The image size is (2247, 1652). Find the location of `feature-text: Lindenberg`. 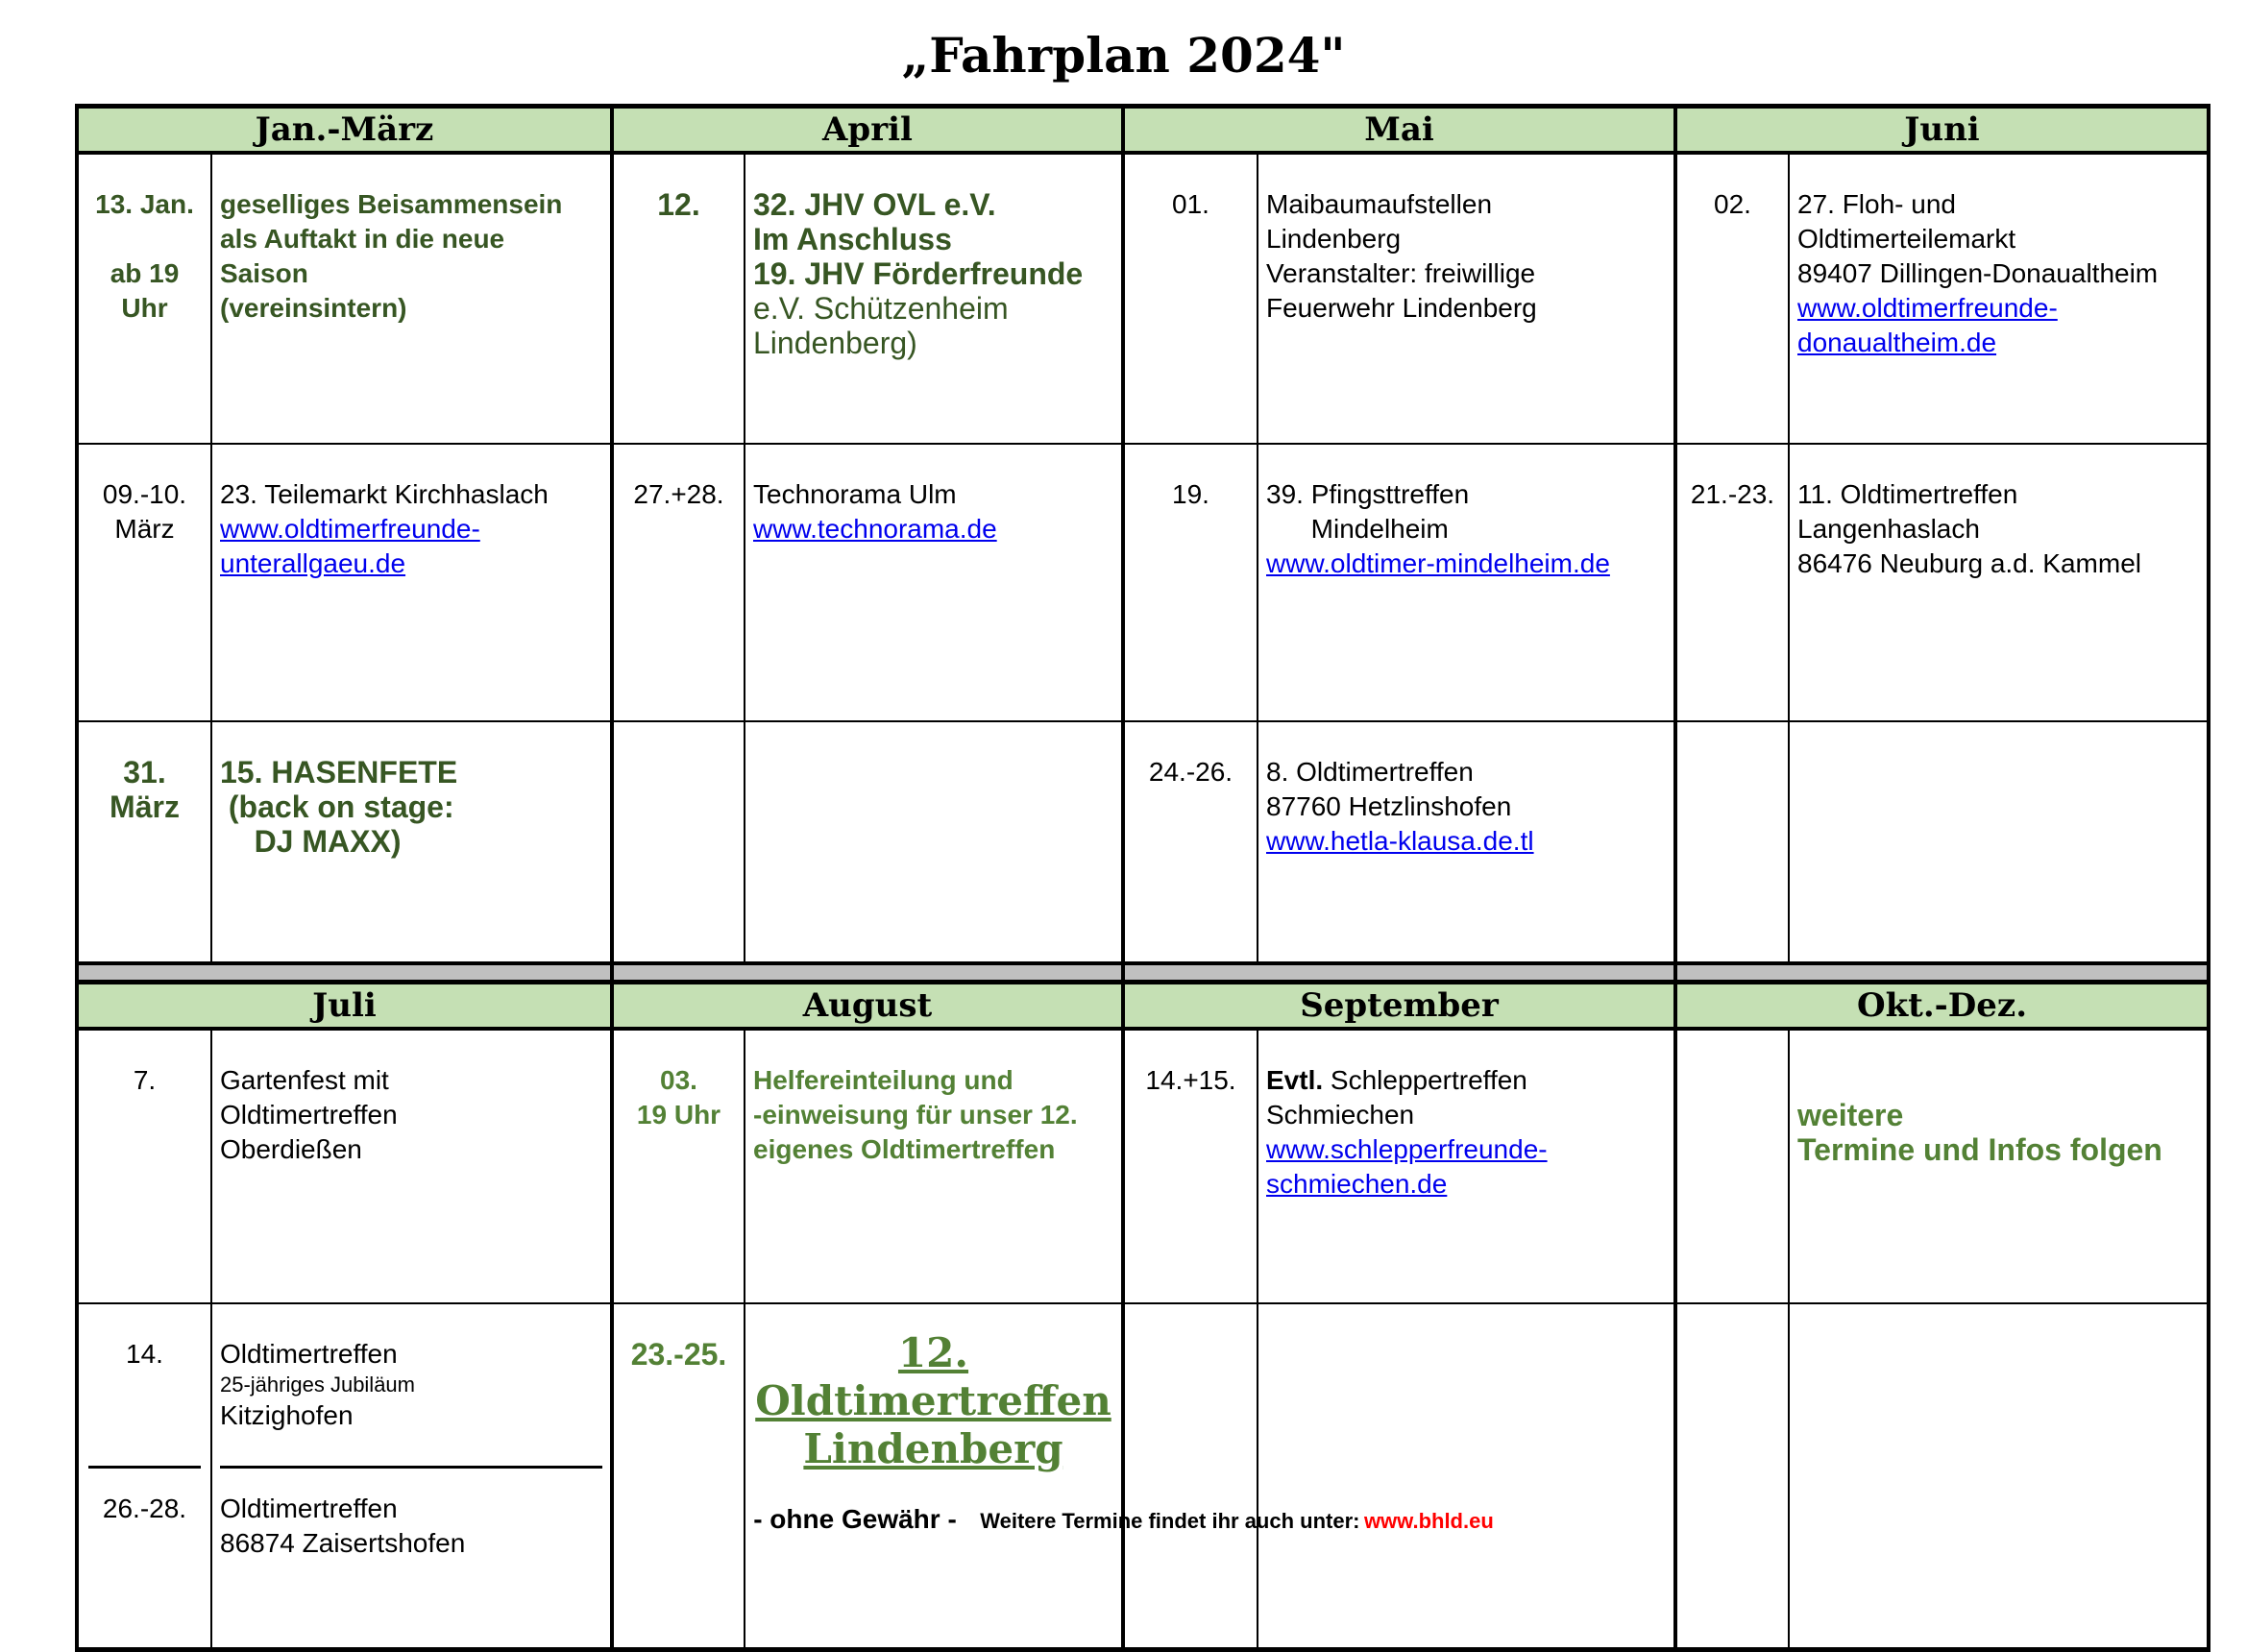

feature-text: Lindenberg is located at coordinates (933, 1448).